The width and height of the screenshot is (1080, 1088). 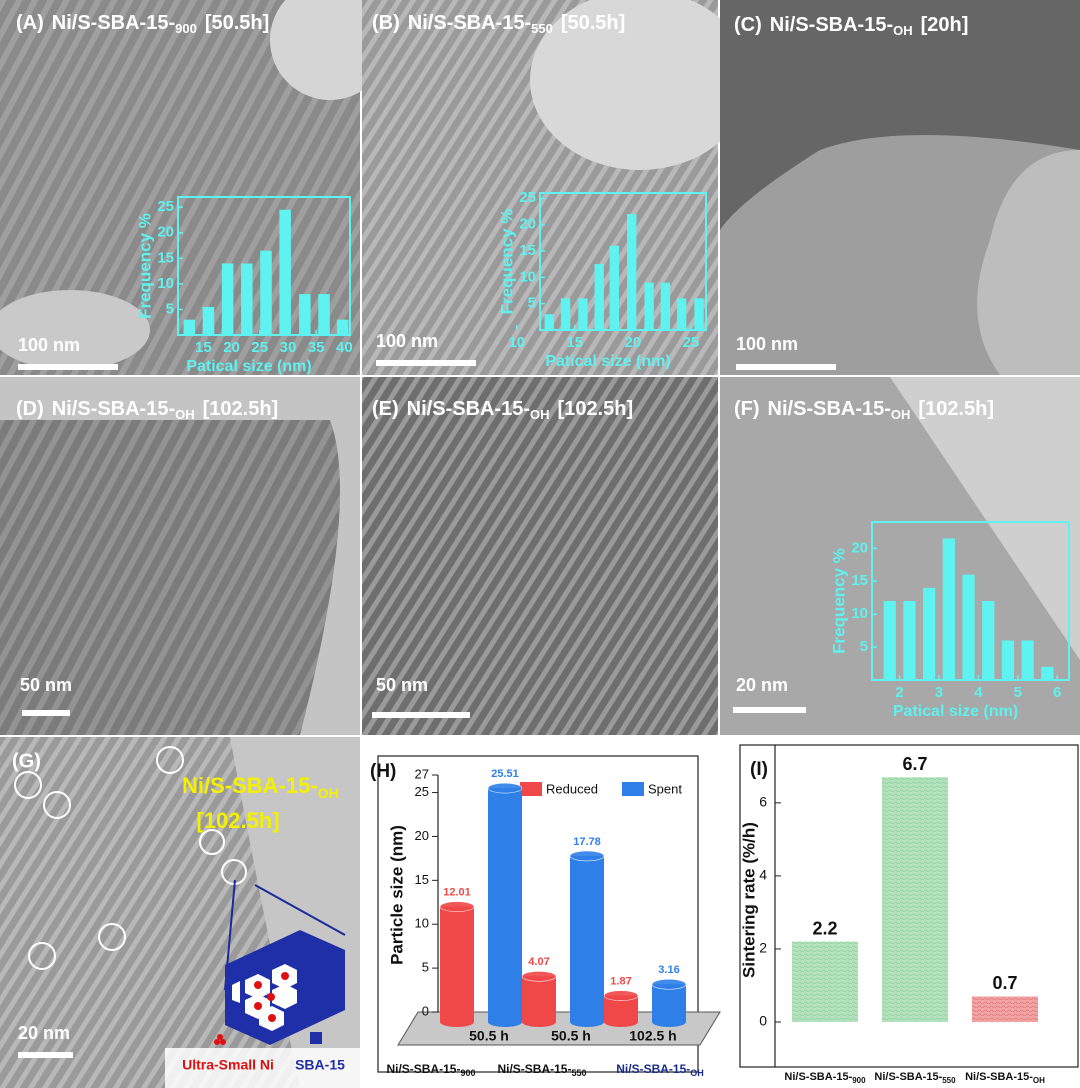 I want to click on time-label: 50.5 h, so click(x=571, y=1036).